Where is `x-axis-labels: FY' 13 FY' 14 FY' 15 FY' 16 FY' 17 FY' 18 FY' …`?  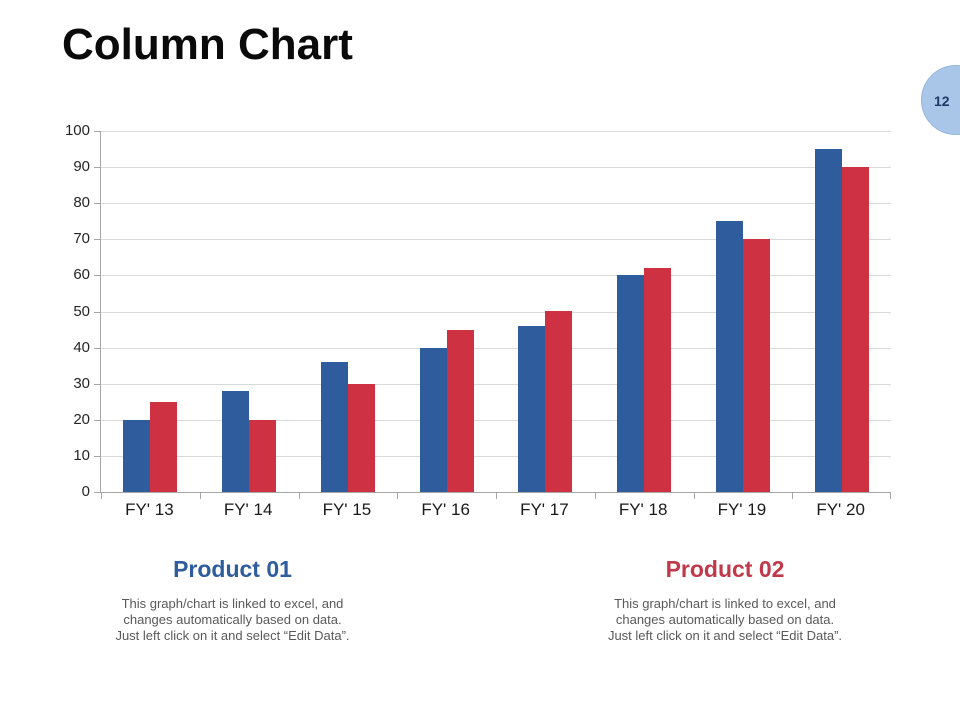
x-axis-labels: FY' 13 FY' 14 FY' 15 FY' 16 FY' 17 FY' 18 FY' … is located at coordinates (495, 512).